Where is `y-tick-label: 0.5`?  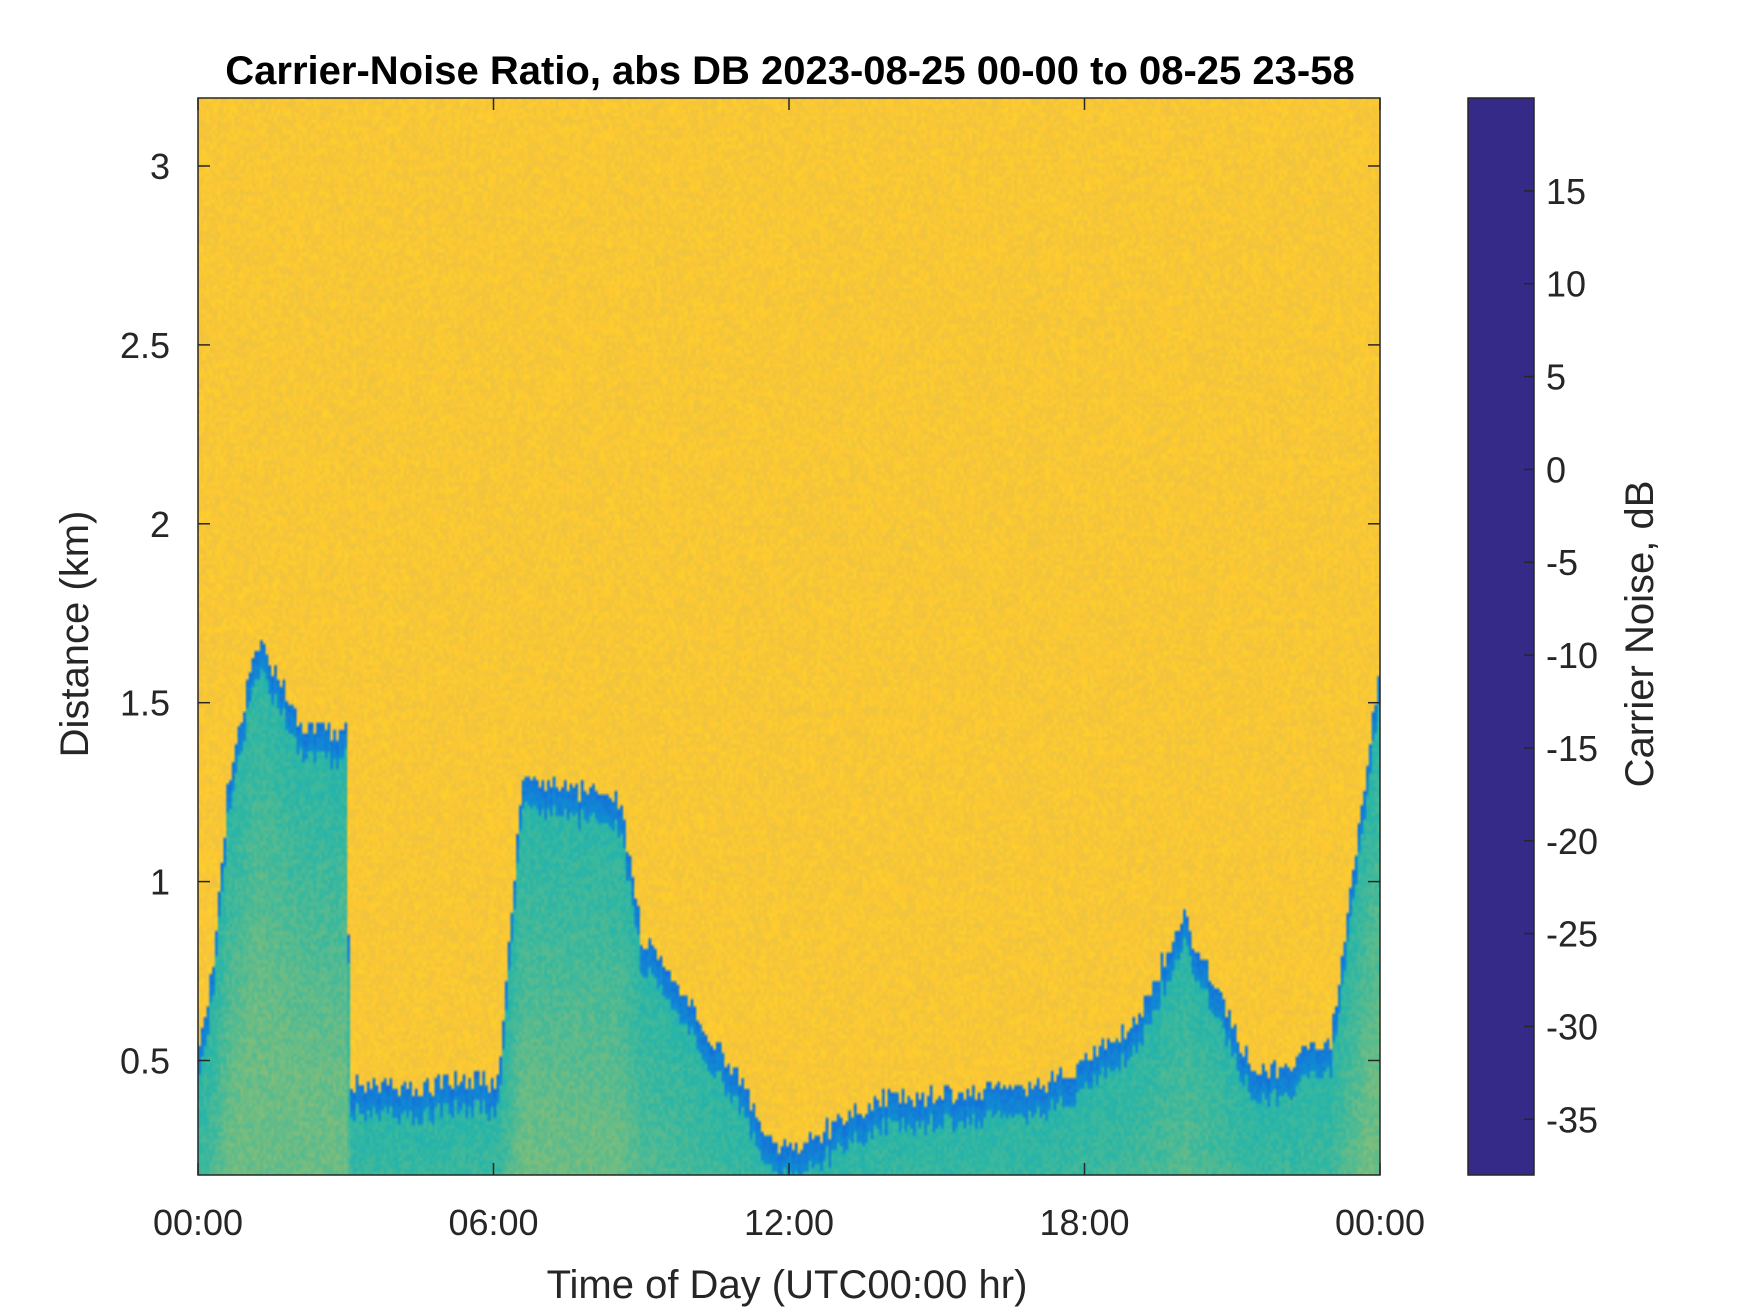
y-tick-label: 0.5 is located at coordinates (145, 1061).